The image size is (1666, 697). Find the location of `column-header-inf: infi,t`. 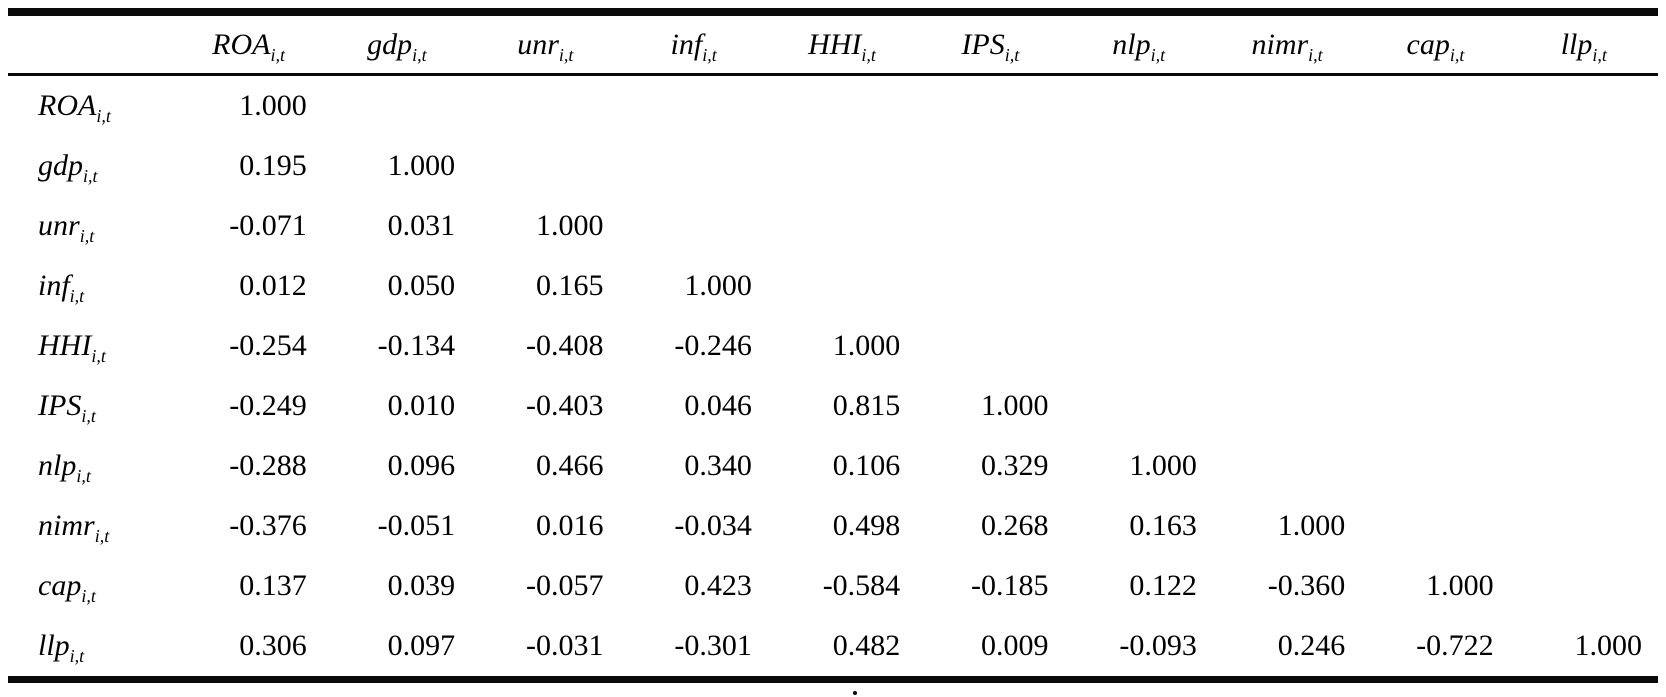

column-header-inf: infi,t is located at coordinates (693, 44).